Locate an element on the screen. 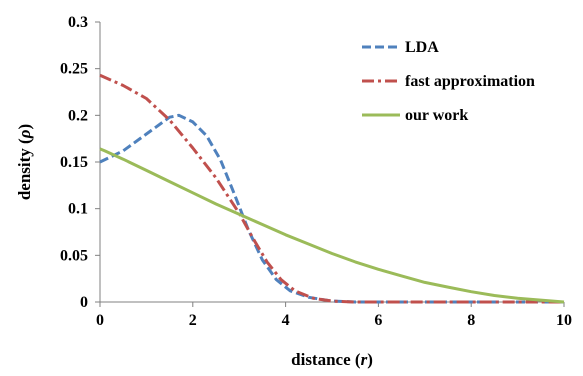 The image size is (583, 376). x-axis-title: distance (r) is located at coordinates (332, 359).